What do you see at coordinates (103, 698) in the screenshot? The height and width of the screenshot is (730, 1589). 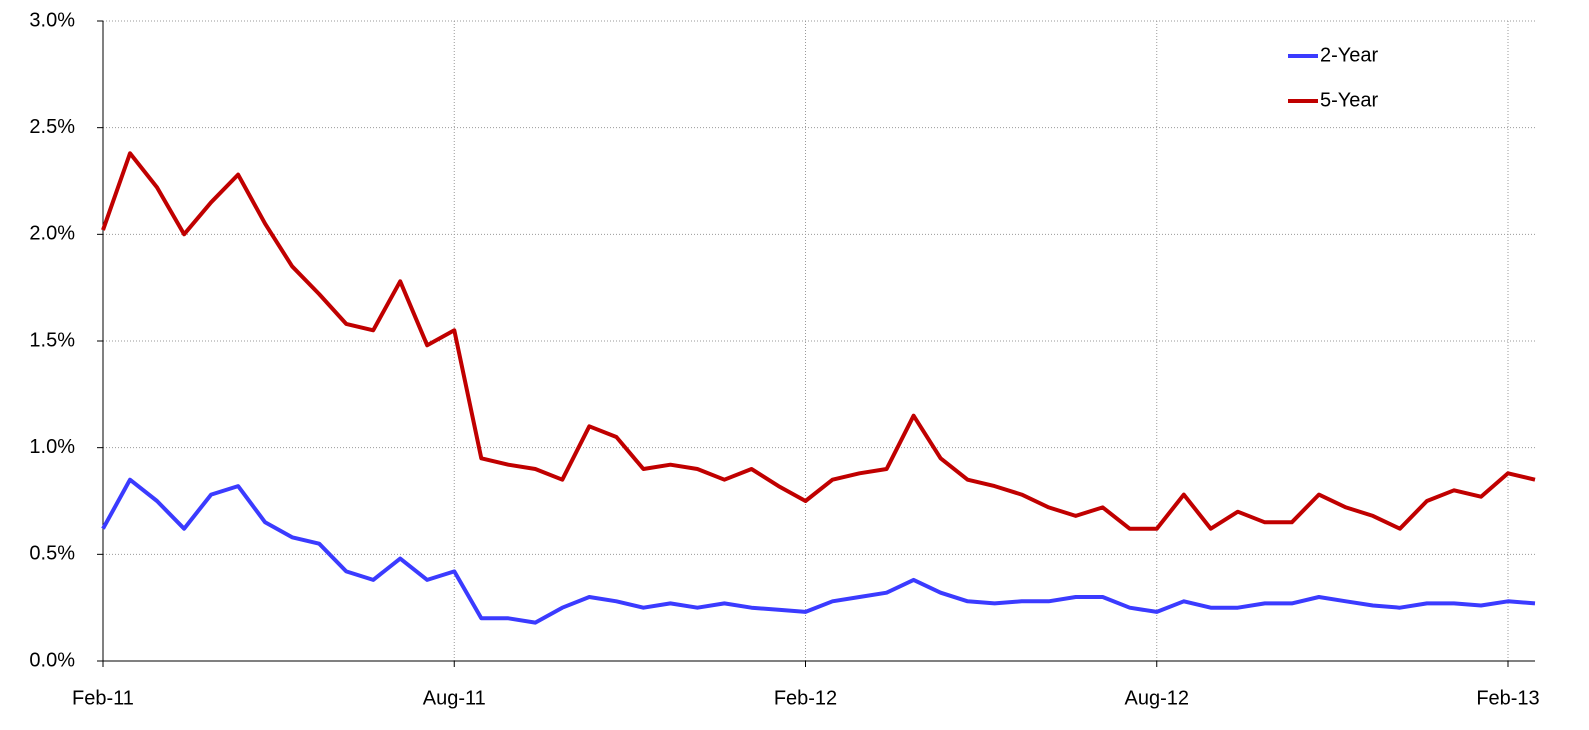 I see `x-tick-label: Feb-11` at bounding box center [103, 698].